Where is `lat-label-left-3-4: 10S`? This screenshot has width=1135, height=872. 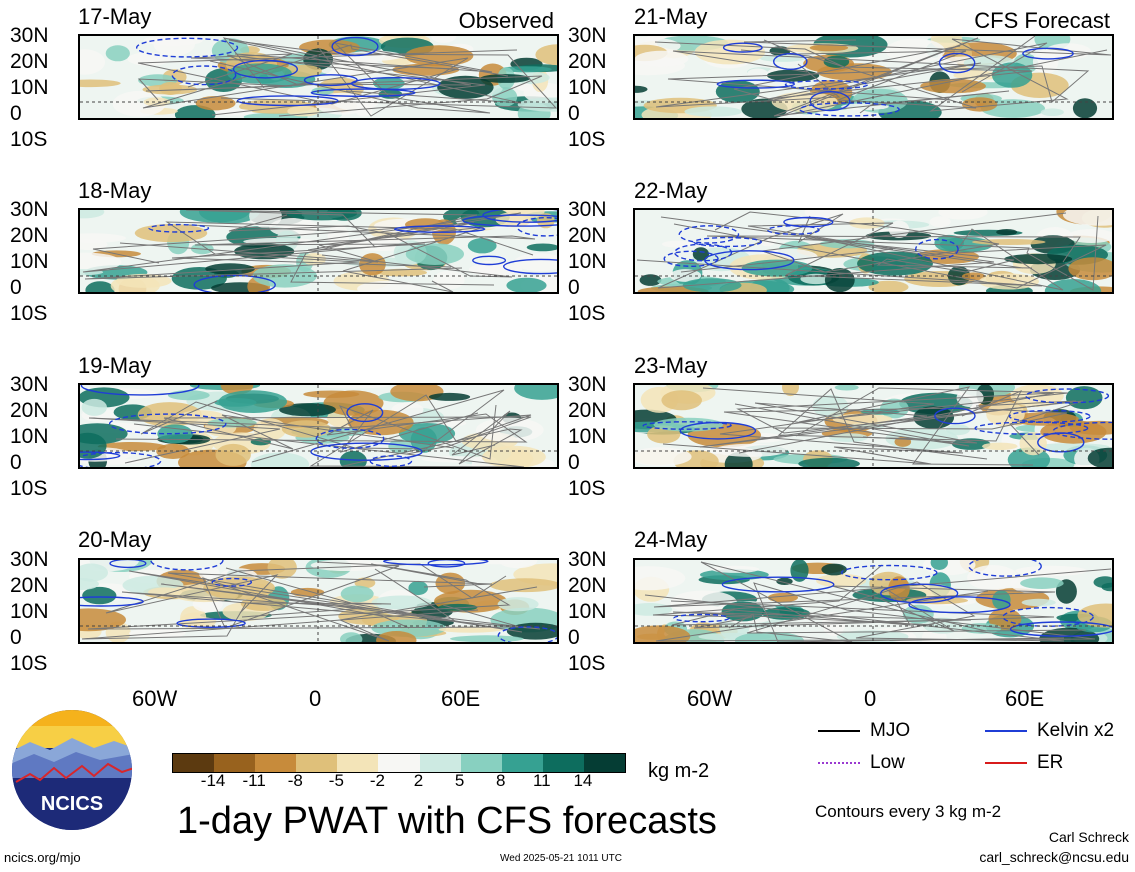 lat-label-left-3-4: 10S is located at coordinates (29, 488).